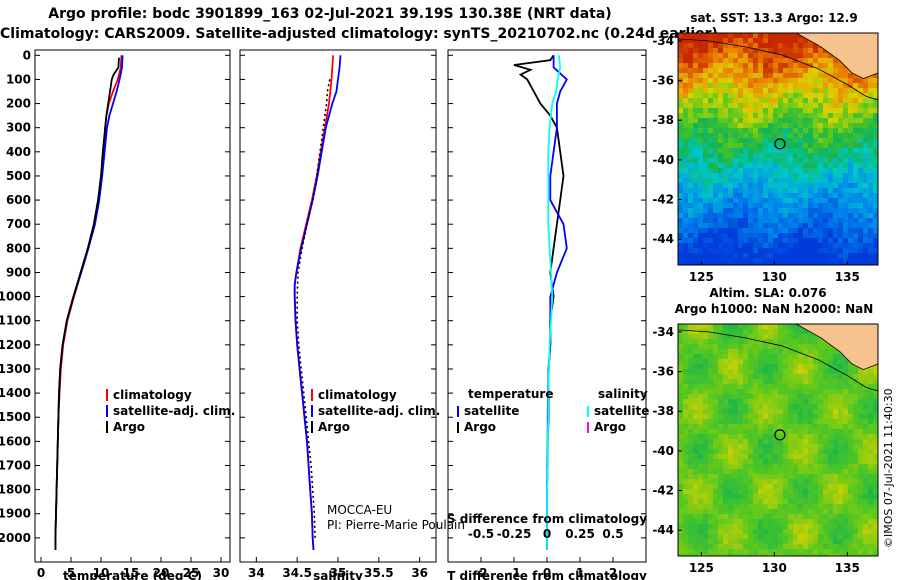 This screenshot has width=900, height=580. Describe the element at coordinates (836, 347) in the screenshot. I see `sla-map-land` at that location.